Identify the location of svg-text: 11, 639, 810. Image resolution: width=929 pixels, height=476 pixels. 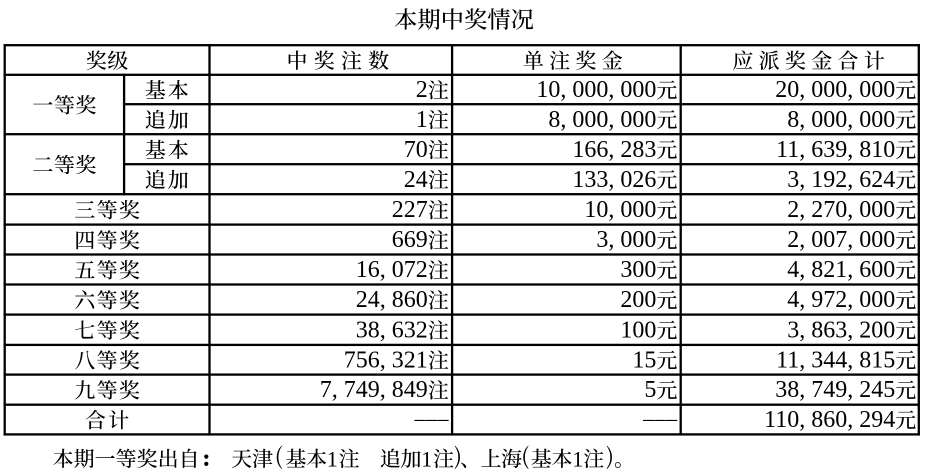
(835, 150).